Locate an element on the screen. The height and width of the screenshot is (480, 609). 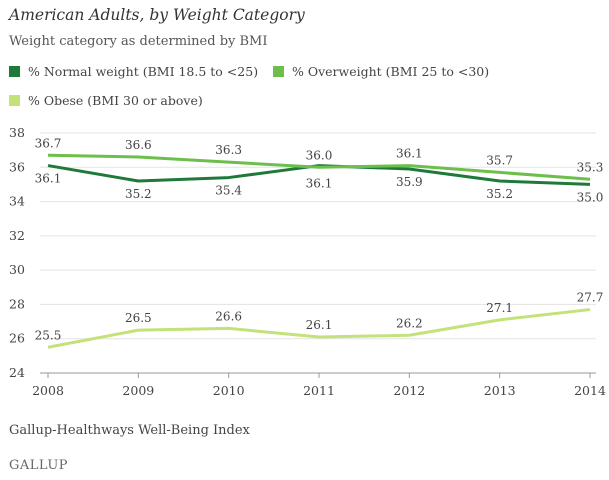
y-tick-label: 30 is located at coordinates (17, 269).